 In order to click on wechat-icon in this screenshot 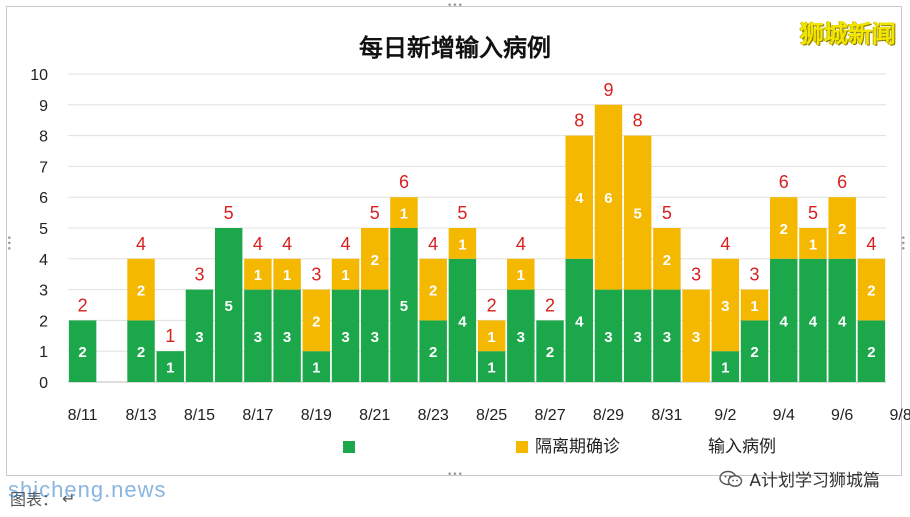, I will do `click(731, 478)`.